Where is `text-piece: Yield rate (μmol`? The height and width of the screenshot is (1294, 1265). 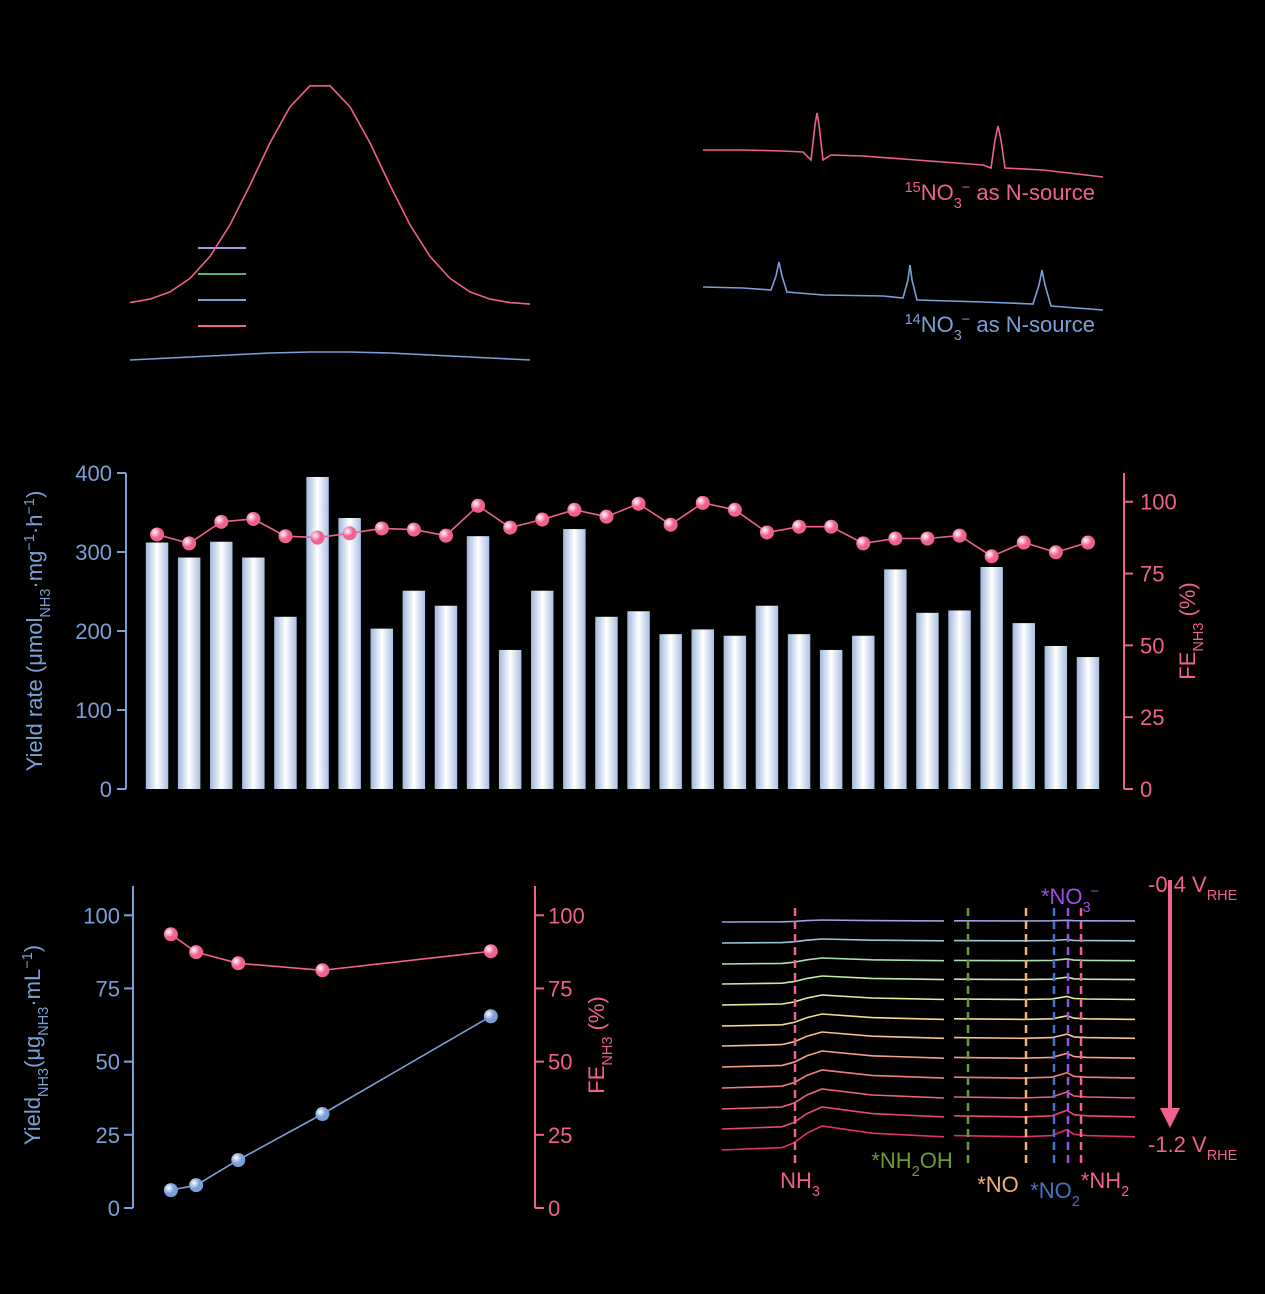
text-piece: Yield rate (μmol is located at coordinates (34, 695).